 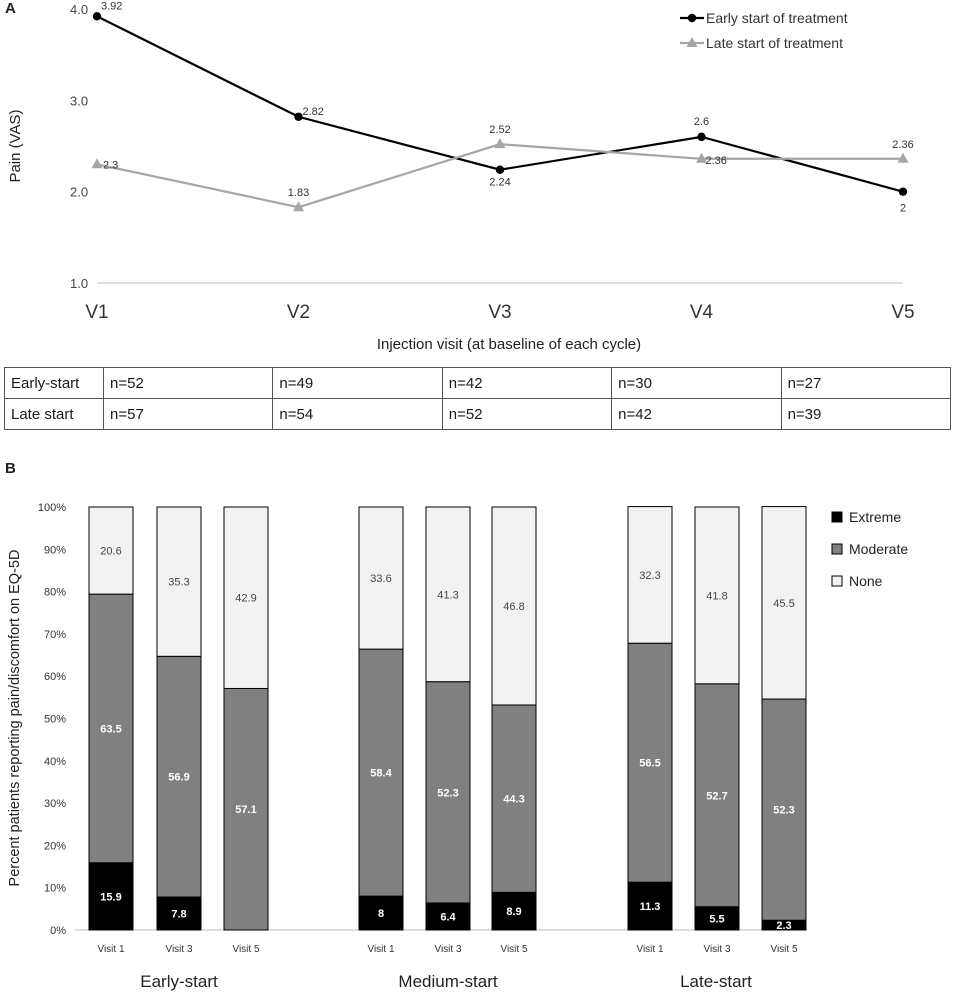 I want to click on bar-value-label: 11.3, so click(x=650, y=907).